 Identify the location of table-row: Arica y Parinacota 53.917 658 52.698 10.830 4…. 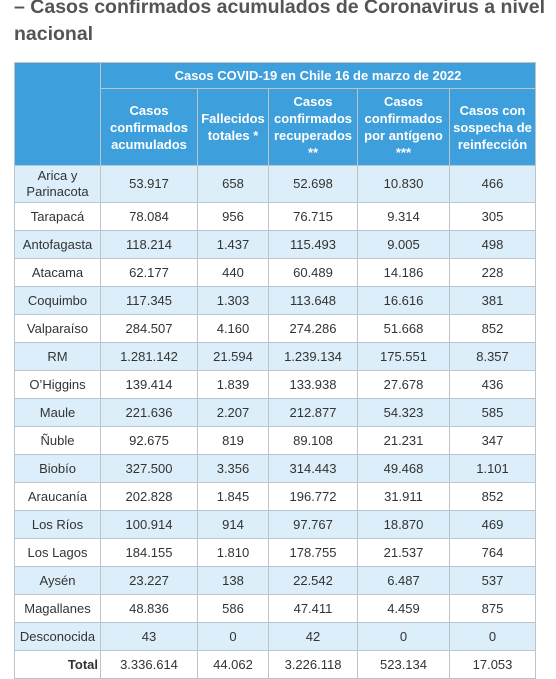
(275, 184).